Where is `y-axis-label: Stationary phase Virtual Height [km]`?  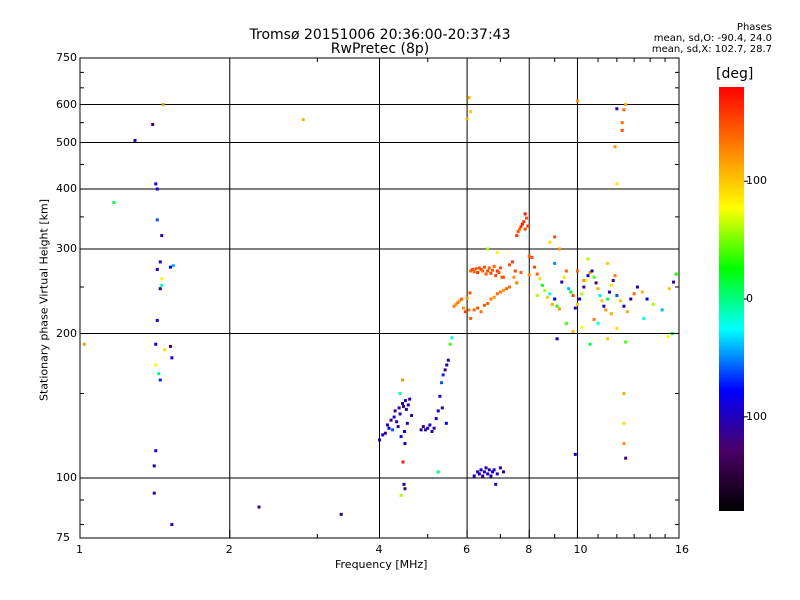 y-axis-label: Stationary phase Virtual Height [km] is located at coordinates (44, 300).